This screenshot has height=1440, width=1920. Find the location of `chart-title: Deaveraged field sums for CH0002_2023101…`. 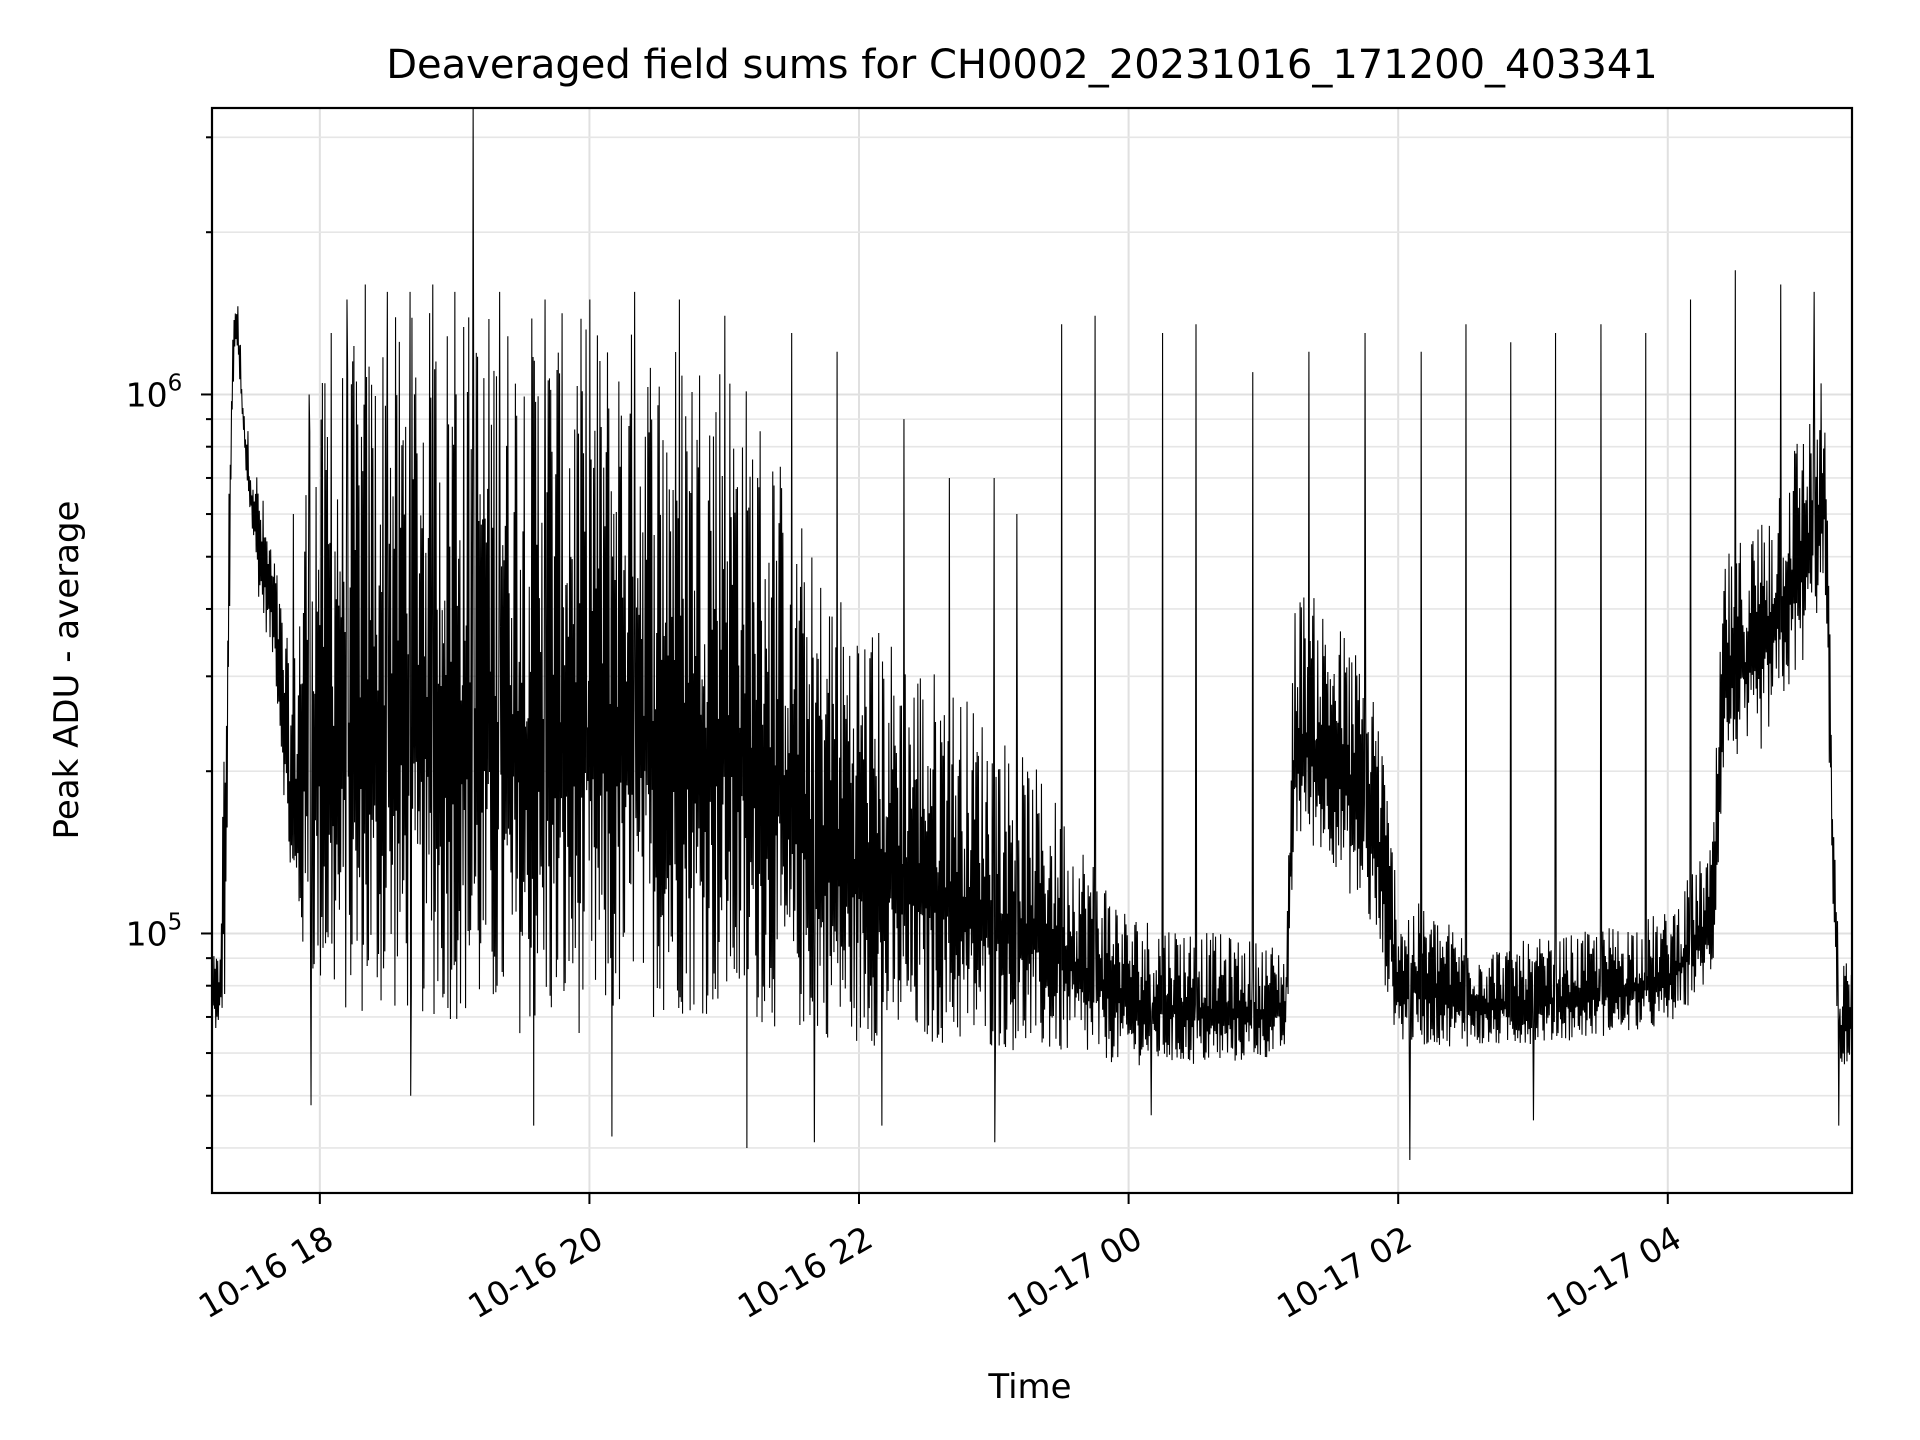

chart-title: Deaveraged field sums for CH0002_2023101… is located at coordinates (1022, 65).